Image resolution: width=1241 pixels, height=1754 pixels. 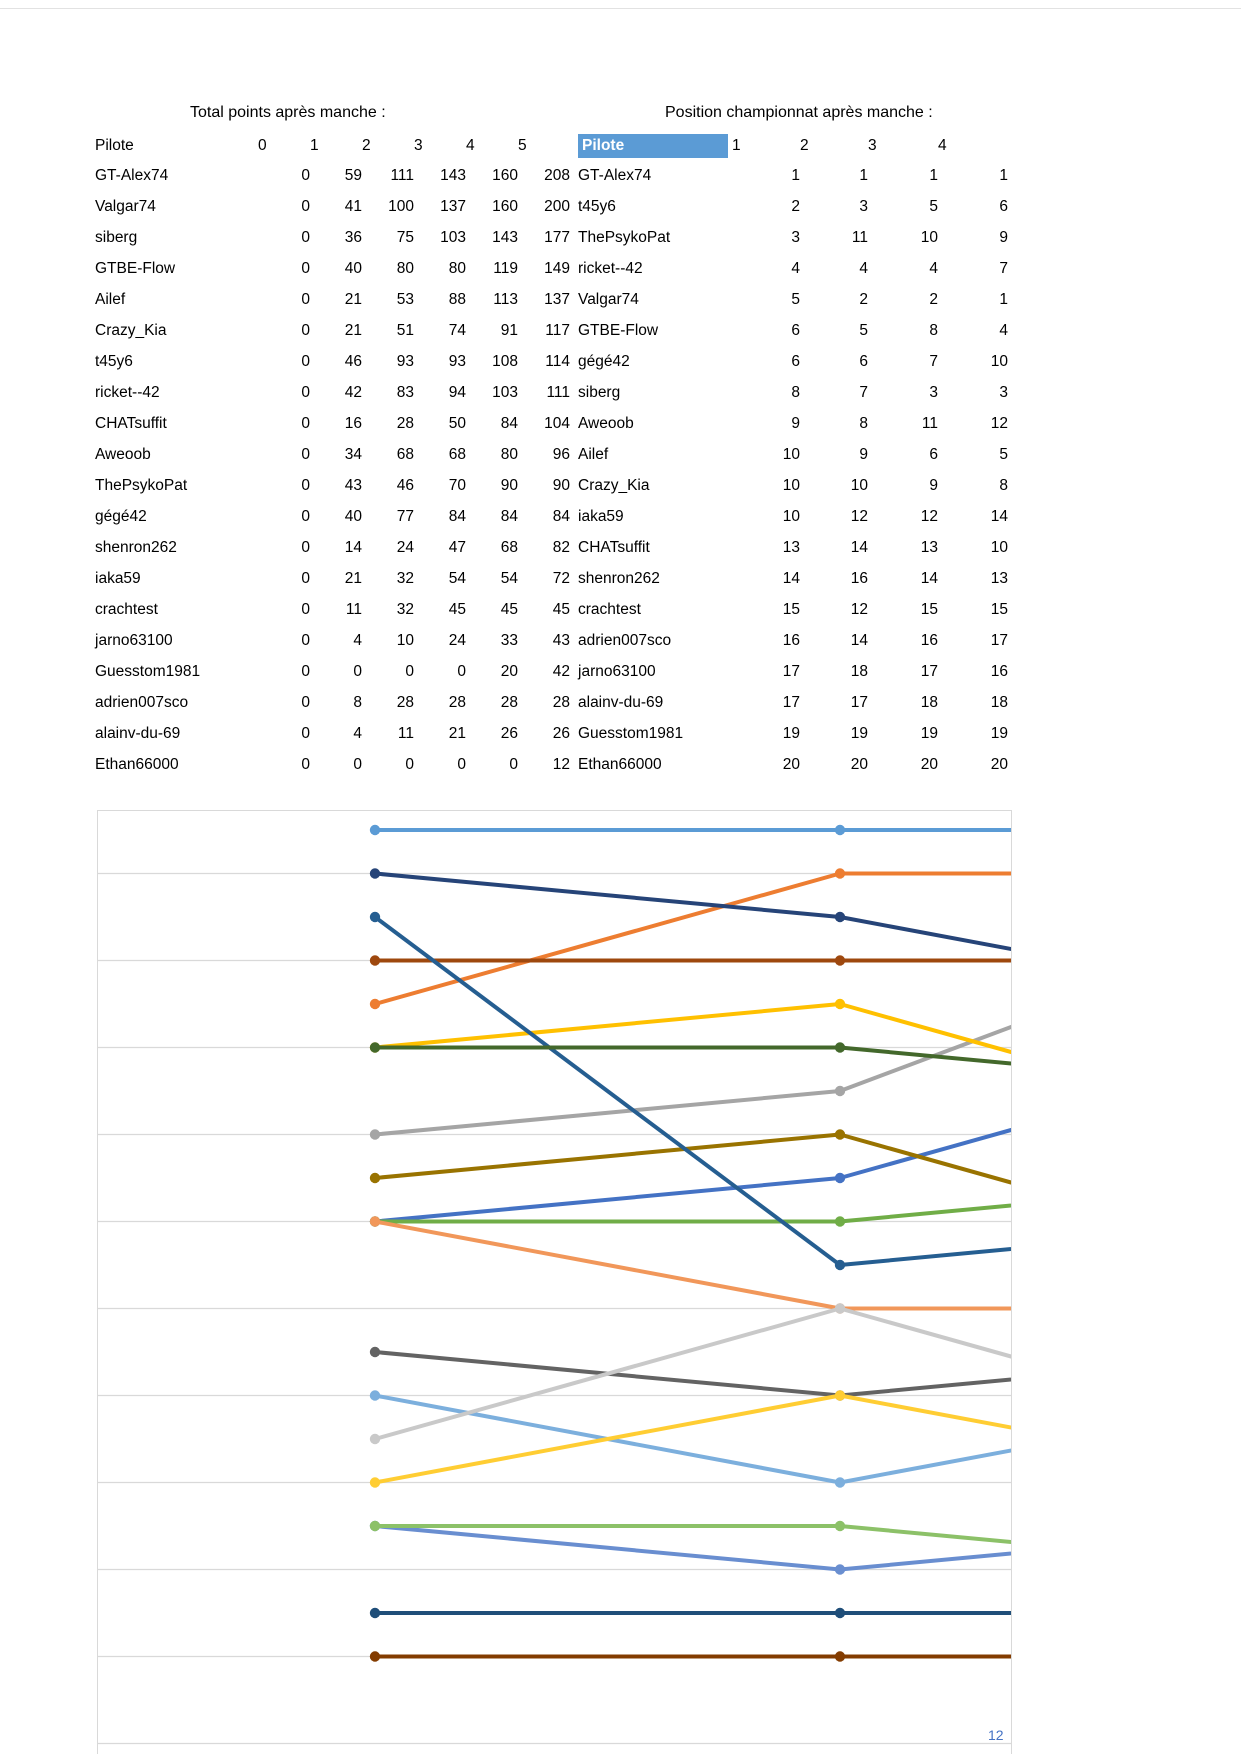 I want to click on value-cell: 2, so click(x=933, y=299).